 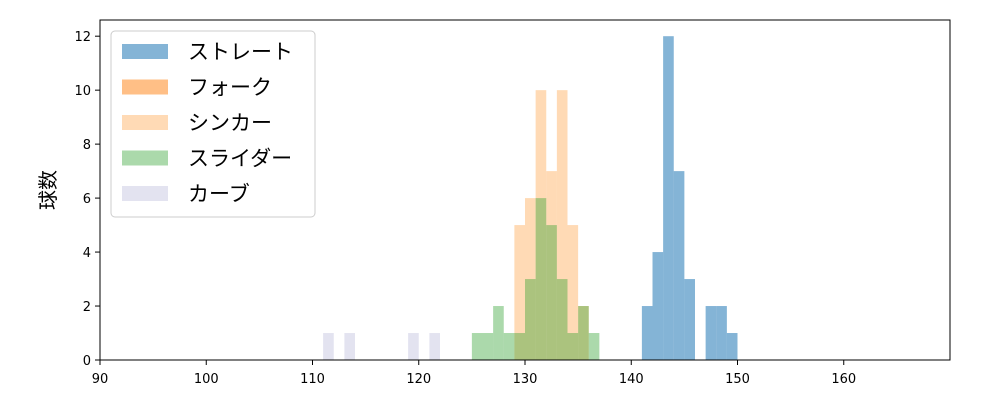 What do you see at coordinates (48, 190) in the screenshot?
I see `y-axis-label: 球数` at bounding box center [48, 190].